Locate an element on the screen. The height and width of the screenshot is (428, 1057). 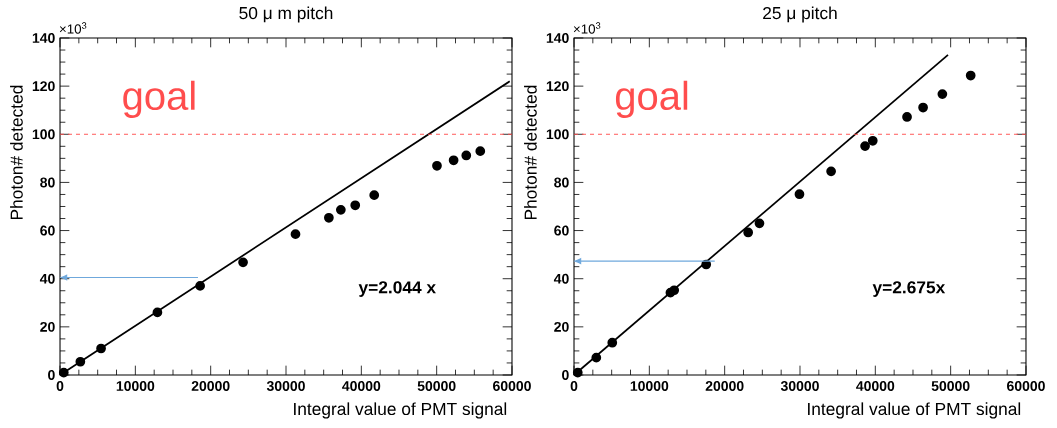
annotation: y=2.675x is located at coordinates (909, 289).